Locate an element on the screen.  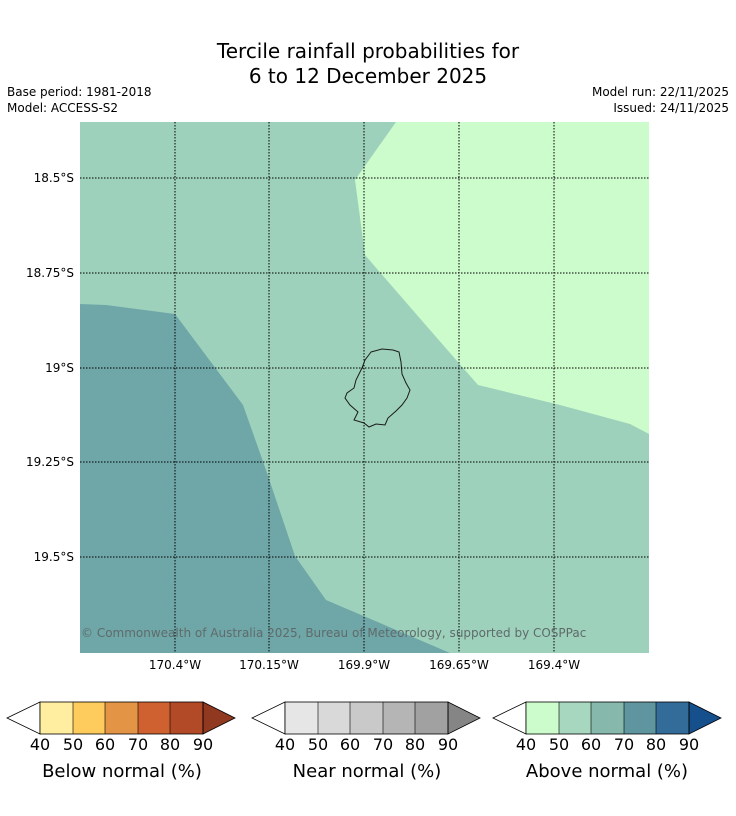
model-name: Model: ACCESS-S2 is located at coordinates (63, 108).